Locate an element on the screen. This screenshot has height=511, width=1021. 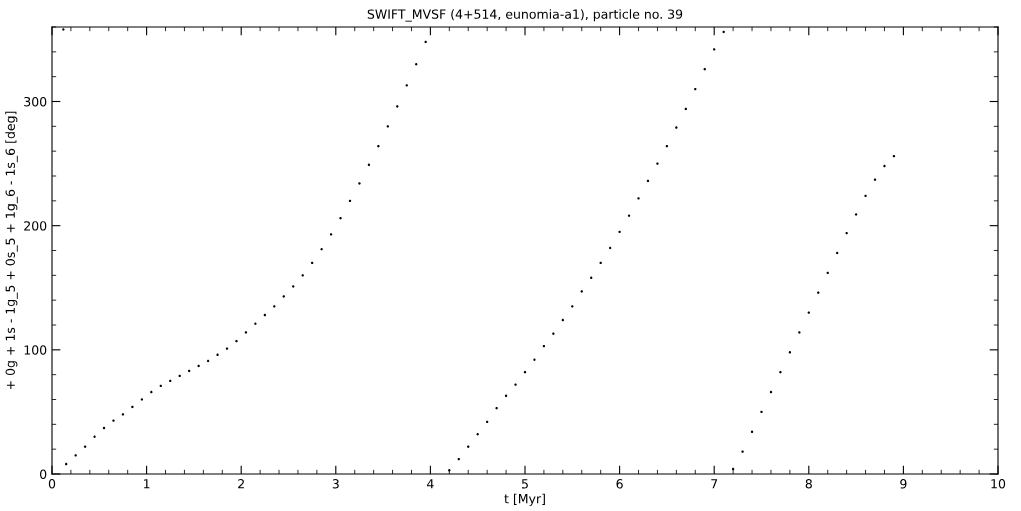
y-tick-label: 100 is located at coordinates (35, 350).